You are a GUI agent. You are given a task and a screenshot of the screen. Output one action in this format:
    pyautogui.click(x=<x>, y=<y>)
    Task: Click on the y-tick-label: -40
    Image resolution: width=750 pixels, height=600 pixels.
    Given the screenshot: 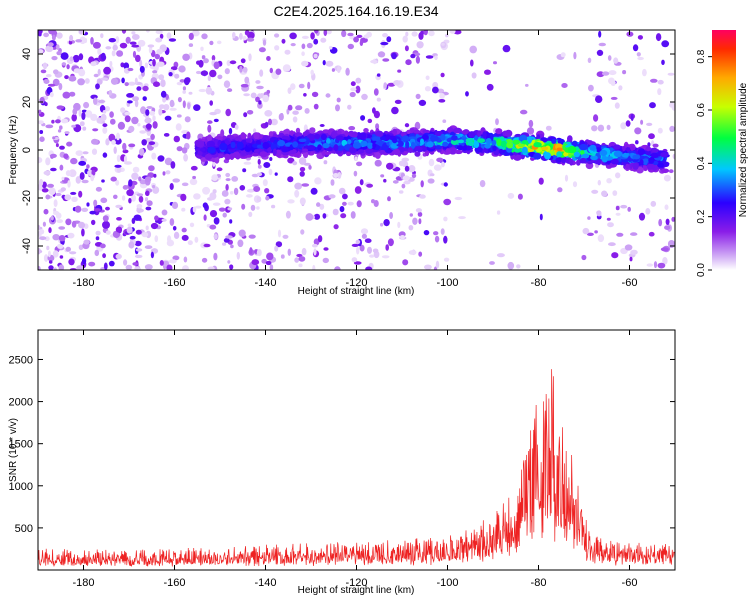 What is the action you would take?
    pyautogui.click(x=27, y=246)
    